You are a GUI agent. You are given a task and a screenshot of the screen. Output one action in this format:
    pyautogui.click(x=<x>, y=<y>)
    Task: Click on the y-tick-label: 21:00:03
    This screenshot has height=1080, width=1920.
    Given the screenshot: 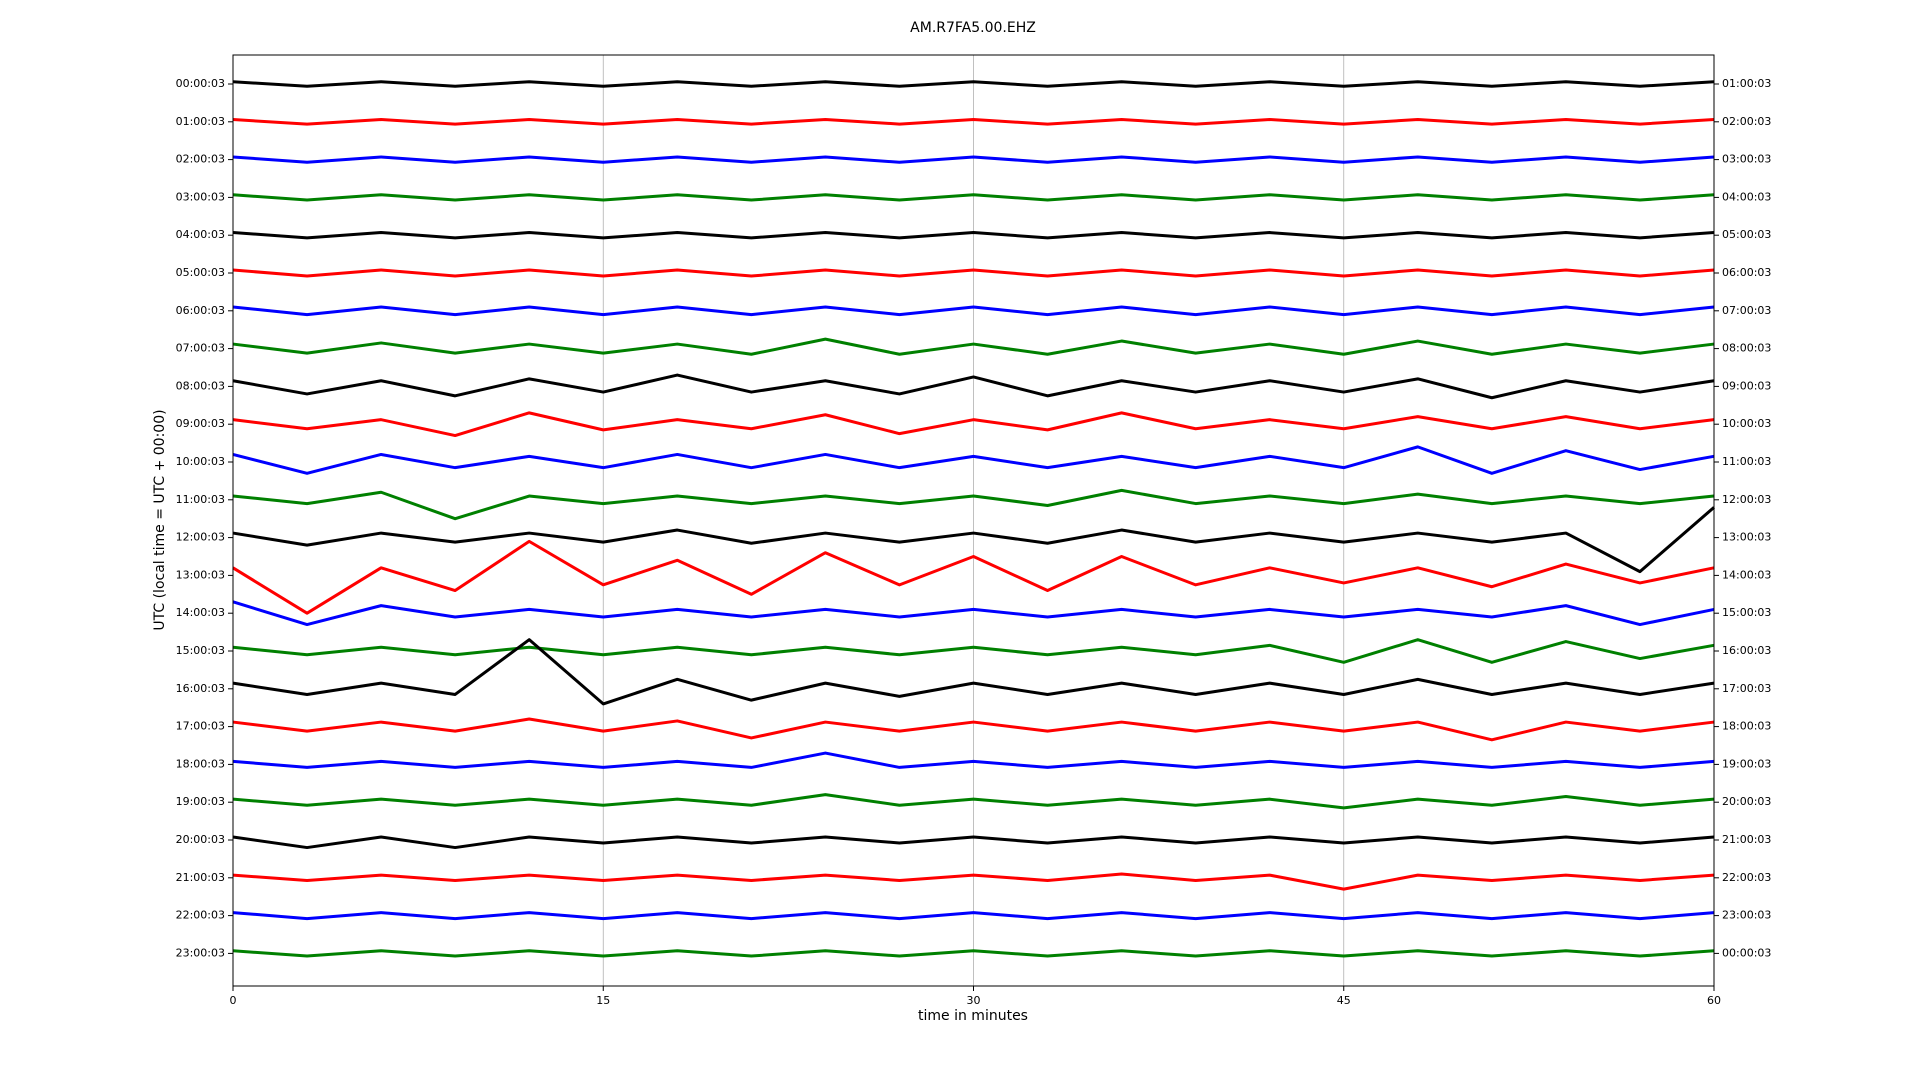 What is the action you would take?
    pyautogui.click(x=200, y=877)
    